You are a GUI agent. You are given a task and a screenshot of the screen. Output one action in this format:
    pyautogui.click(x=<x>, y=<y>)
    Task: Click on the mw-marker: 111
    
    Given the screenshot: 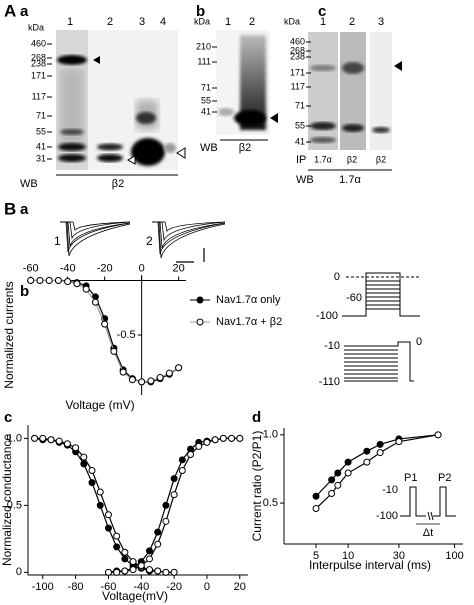 What is the action you would take?
    pyautogui.click(x=204, y=61)
    